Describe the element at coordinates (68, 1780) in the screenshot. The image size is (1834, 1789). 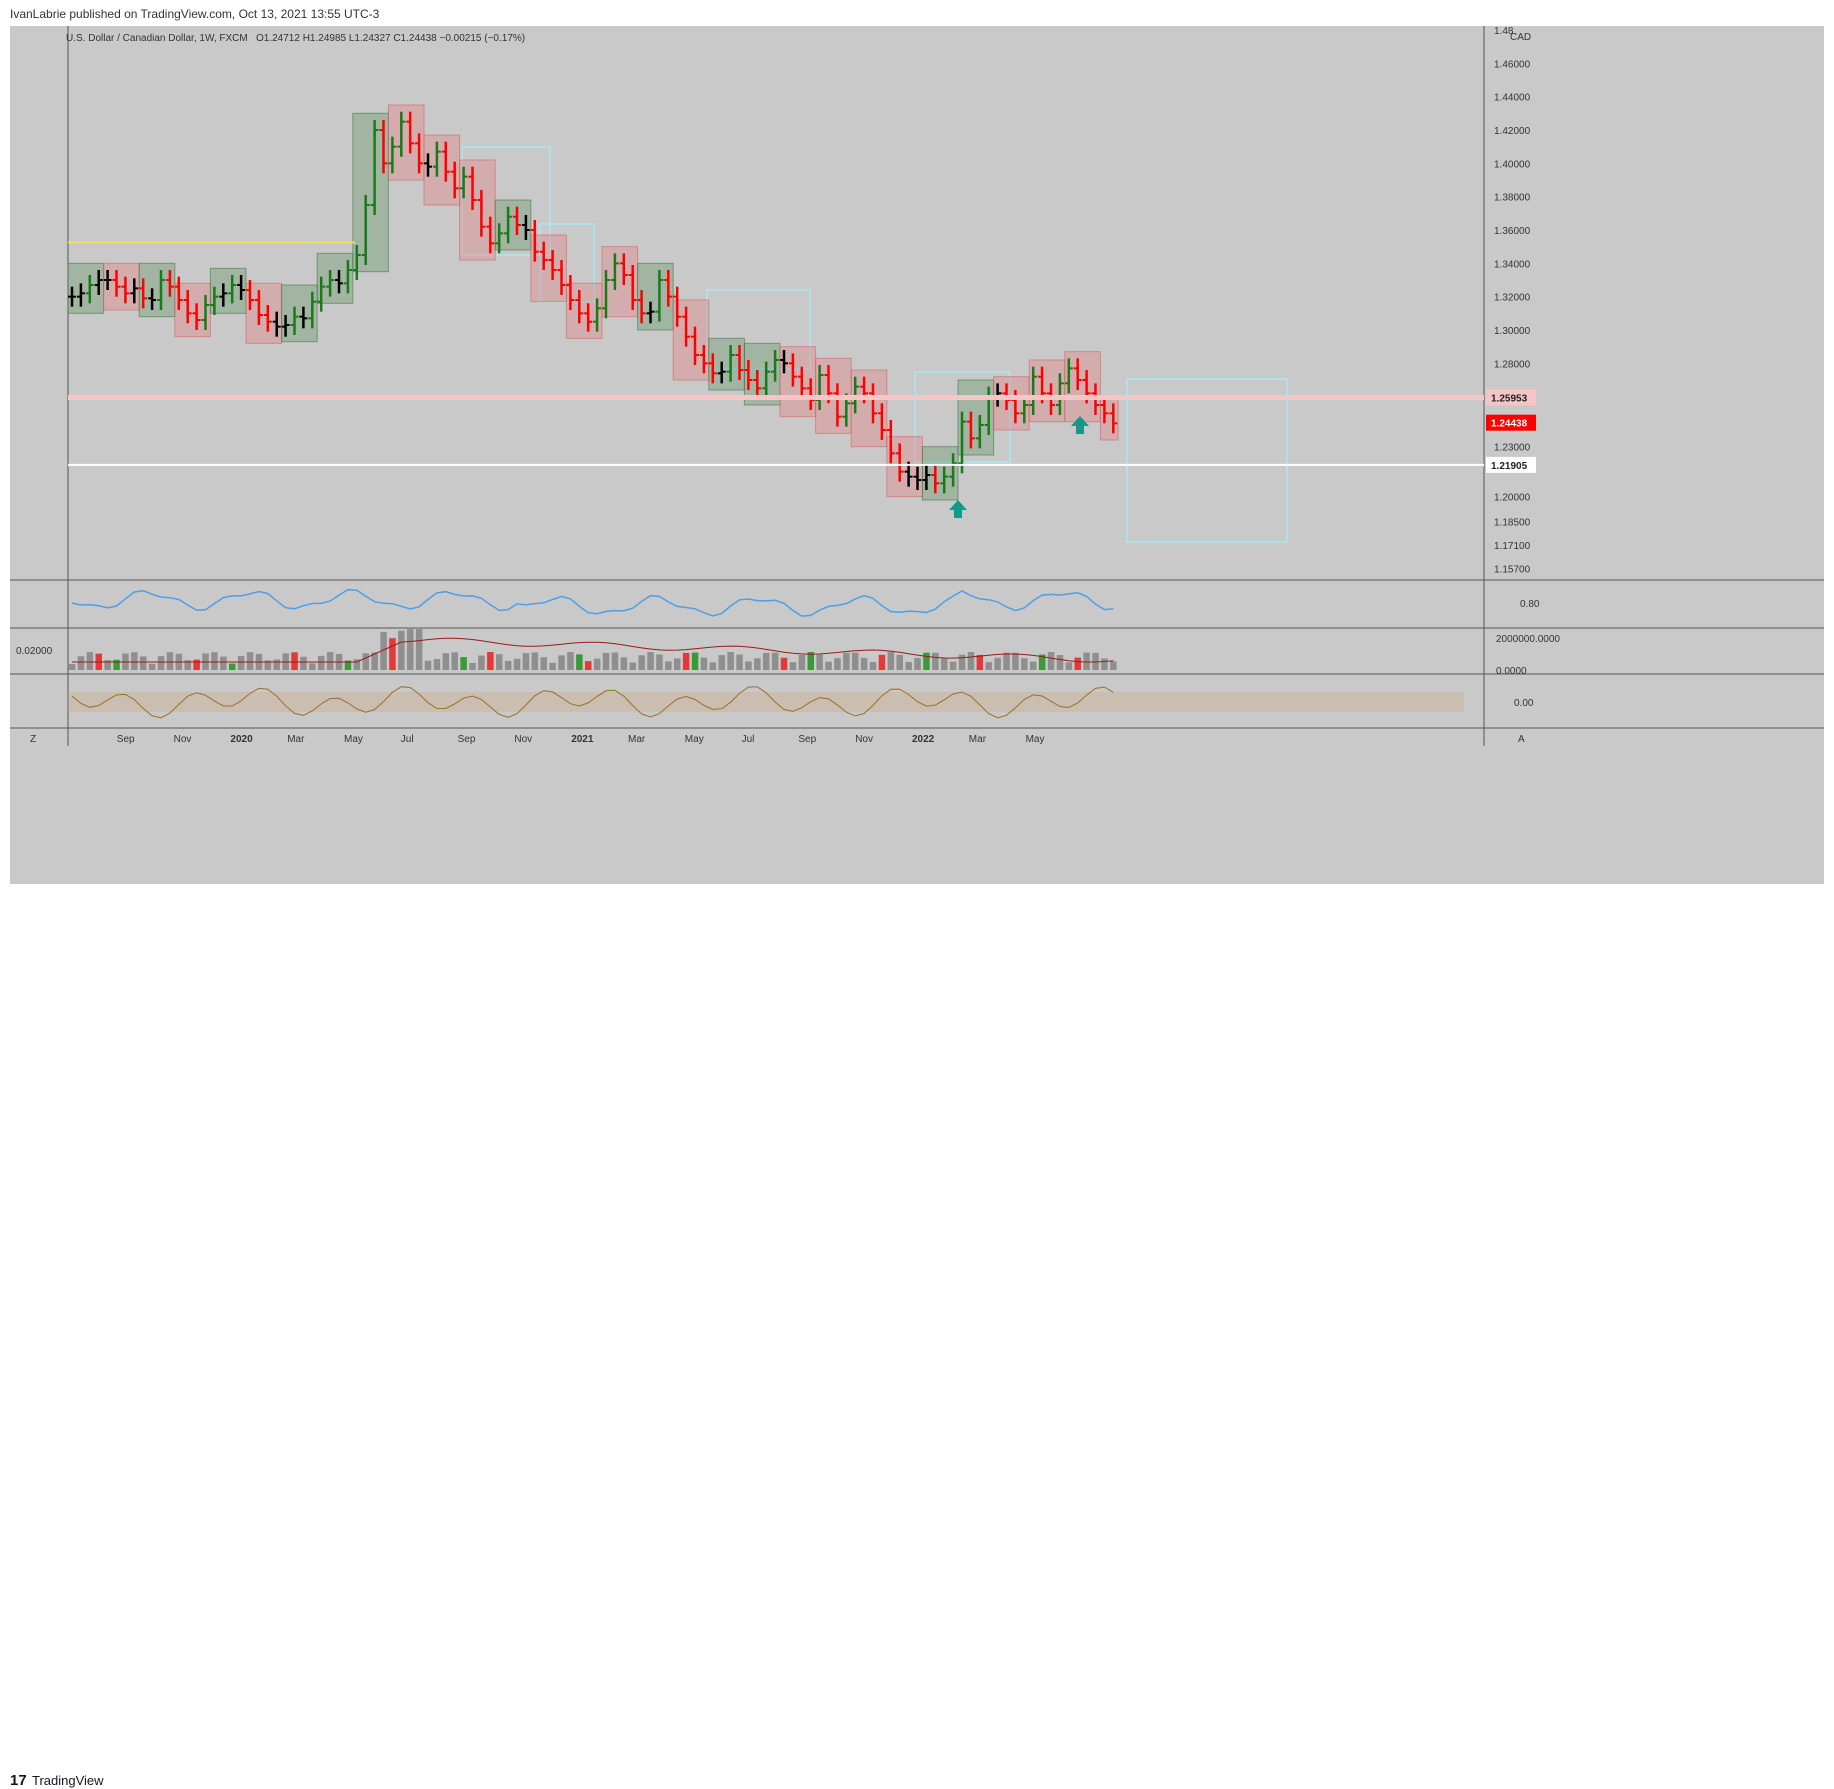
I see `tradingview-brand: TradingView` at that location.